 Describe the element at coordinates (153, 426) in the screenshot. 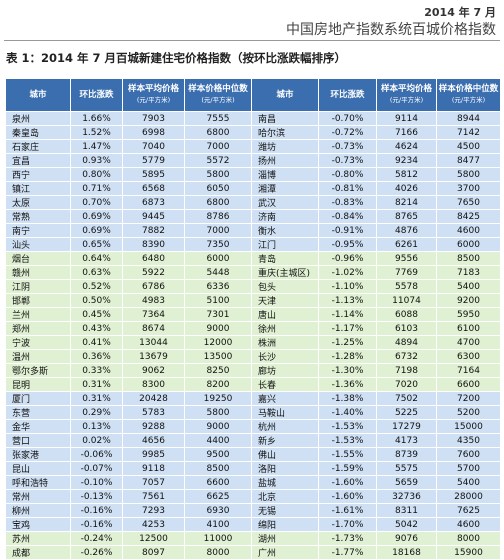

I see `value-cell: 9288` at that location.